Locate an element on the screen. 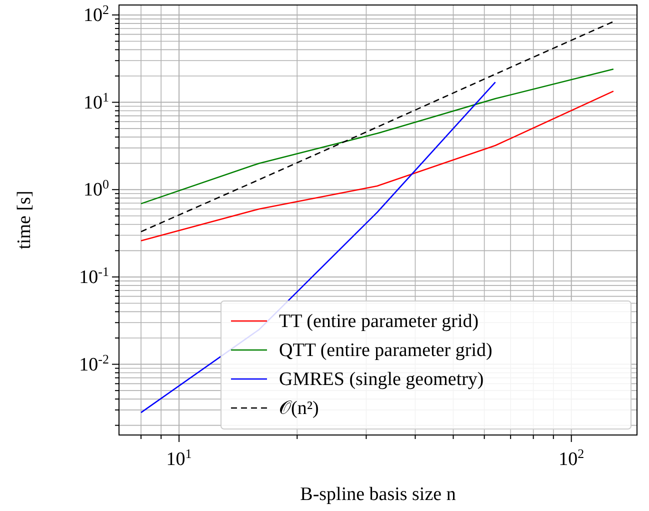 The image size is (649, 511). legend-label: GMRES (single geometry) is located at coordinates (381, 379).